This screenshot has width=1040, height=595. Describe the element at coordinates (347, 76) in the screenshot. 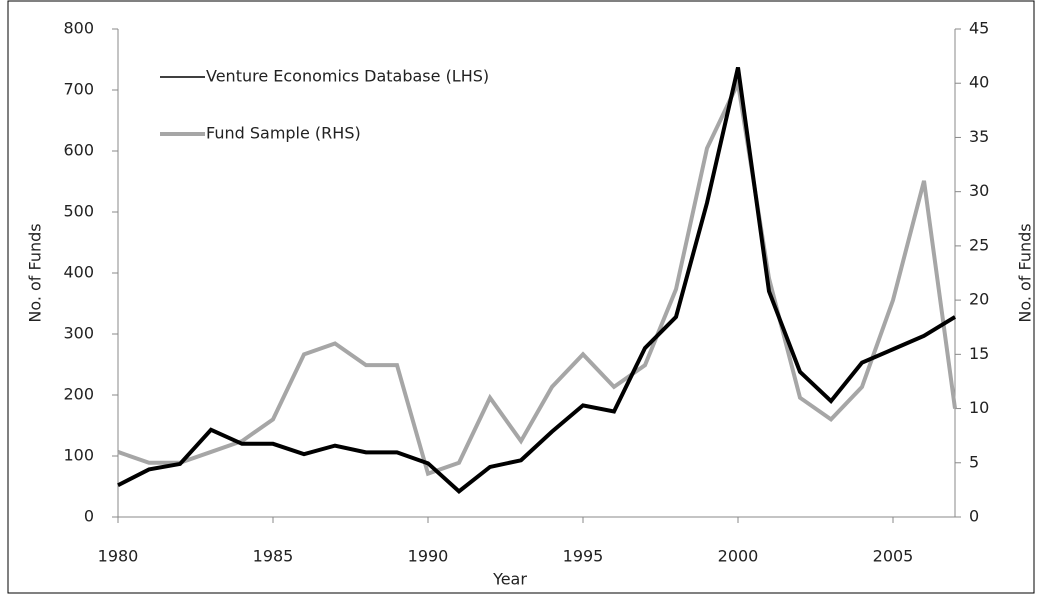

I see `legend-label: Venture Economics Database (LHS)` at that location.